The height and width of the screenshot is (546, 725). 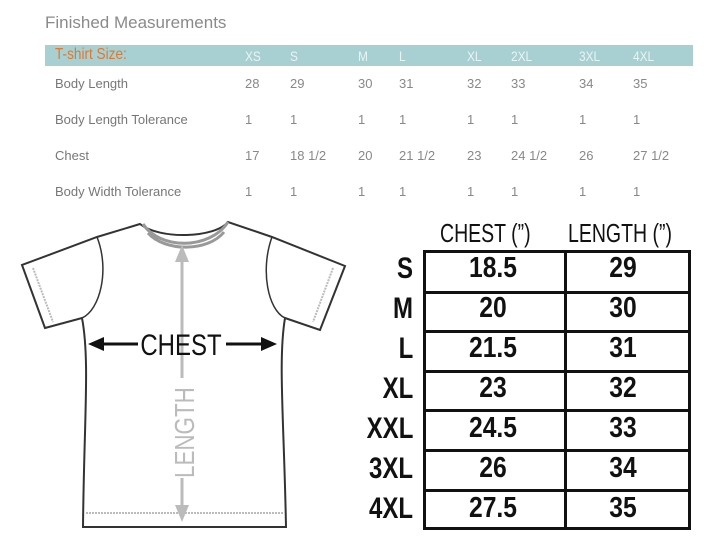 What do you see at coordinates (403, 308) in the screenshot?
I see `size-label: M` at bounding box center [403, 308].